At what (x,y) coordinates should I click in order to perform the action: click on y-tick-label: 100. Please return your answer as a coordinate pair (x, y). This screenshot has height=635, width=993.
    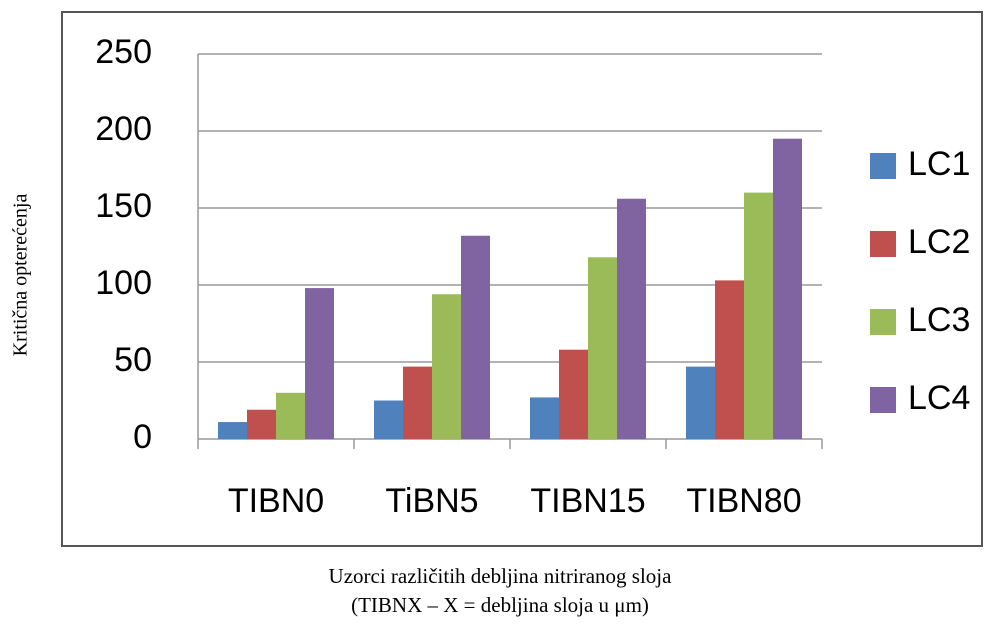
    Looking at the image, I should click on (123, 283).